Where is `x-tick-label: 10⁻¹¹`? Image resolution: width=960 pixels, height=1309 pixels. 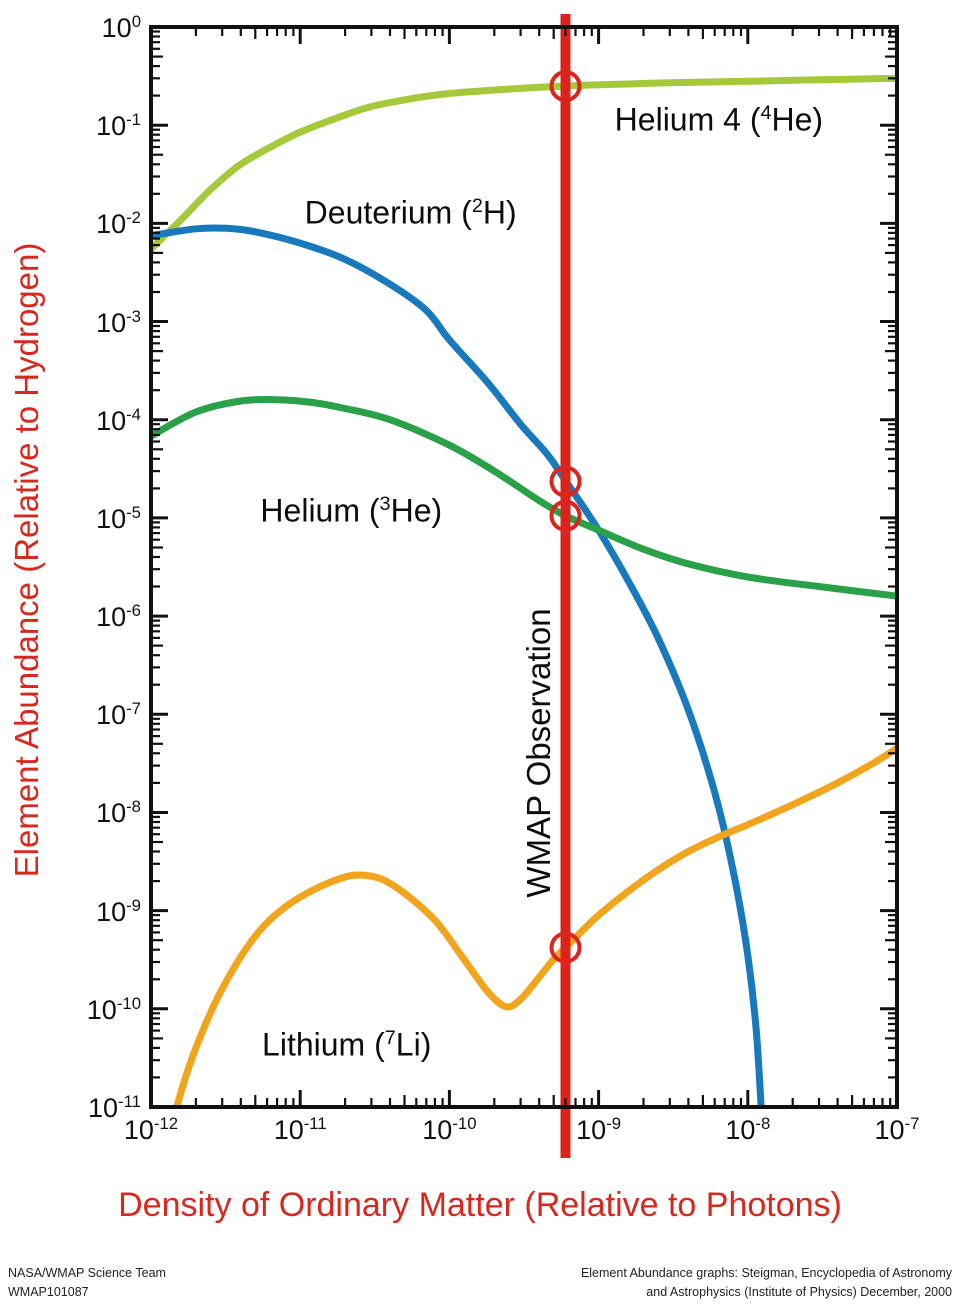
x-tick-label: 10⁻¹¹ is located at coordinates (300, 1129).